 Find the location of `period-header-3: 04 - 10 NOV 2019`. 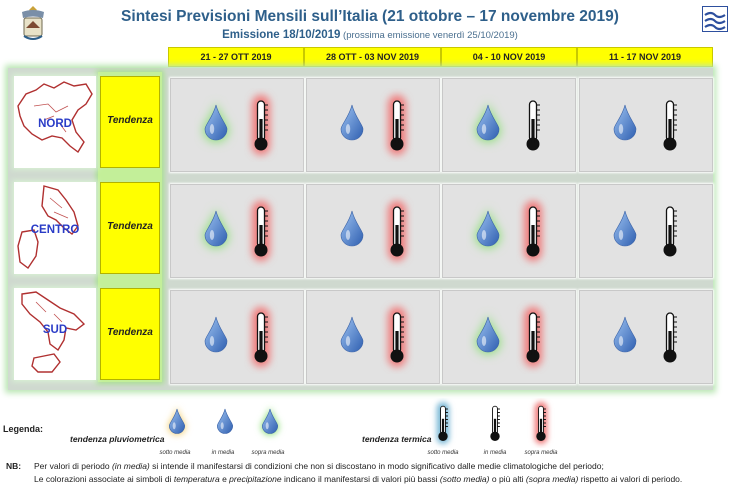

period-header-3: 04 - 10 NOV 2019 is located at coordinates (509, 57).